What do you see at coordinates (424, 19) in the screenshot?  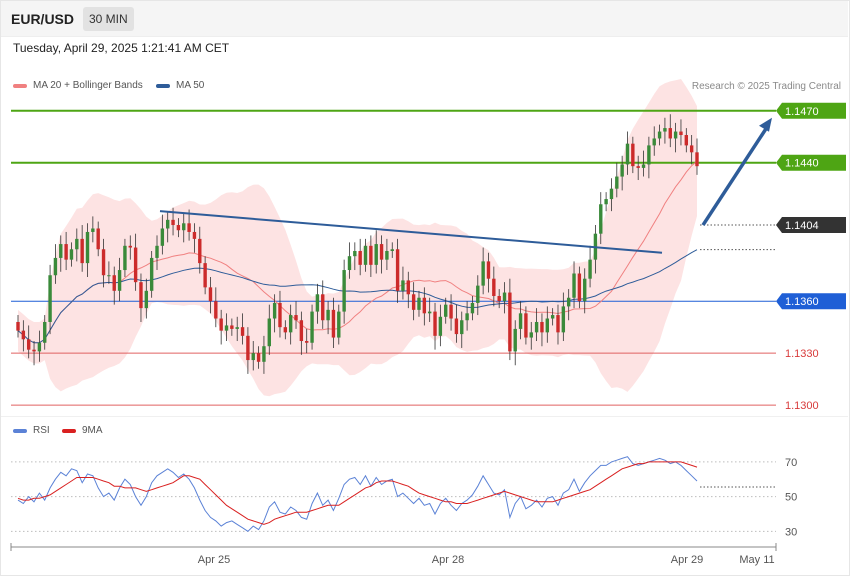 I see `header-bar: EUR/USD 30 MIN` at bounding box center [424, 19].